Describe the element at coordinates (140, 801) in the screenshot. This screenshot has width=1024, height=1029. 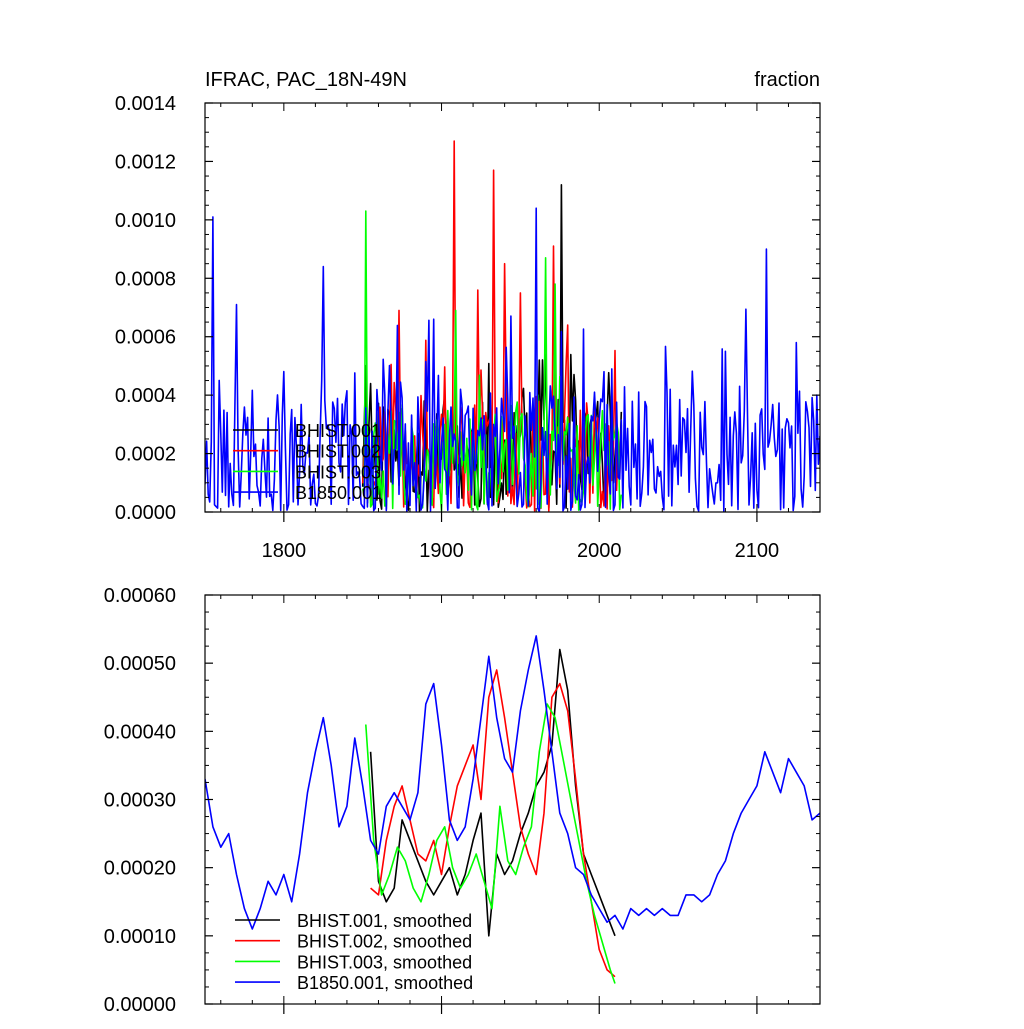
I see `y-tick-label: 0.00030` at that location.